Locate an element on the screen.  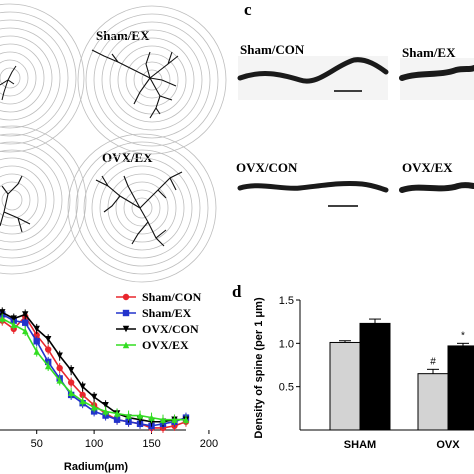
series-ovx-ex is located at coordinates (95, 369).